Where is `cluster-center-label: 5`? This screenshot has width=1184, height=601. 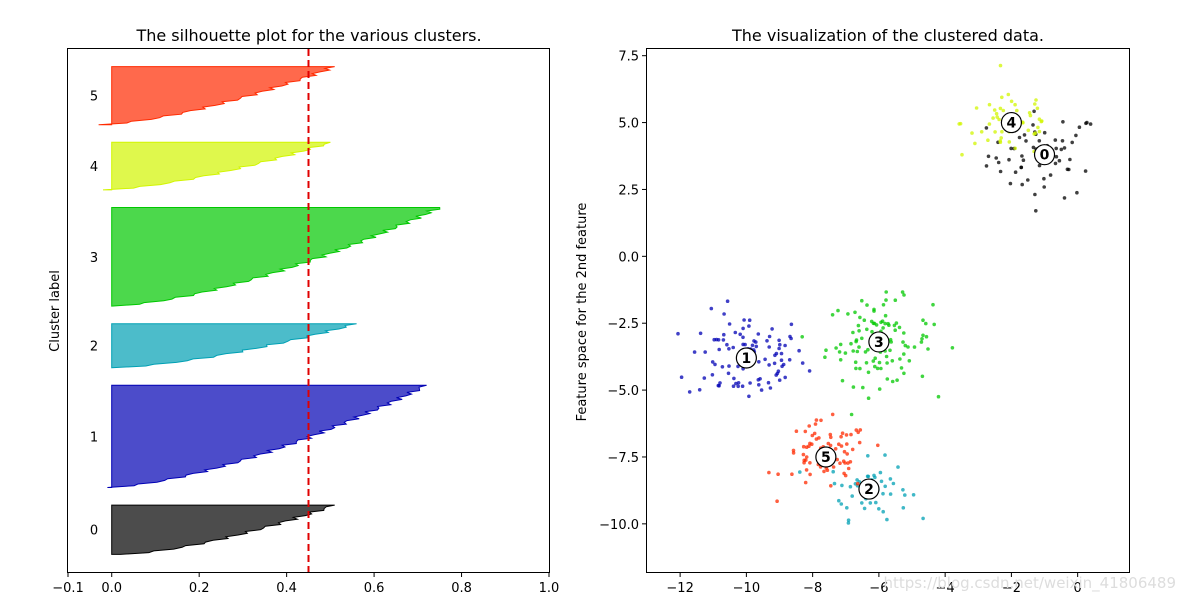 cluster-center-label: 5 is located at coordinates (826, 458).